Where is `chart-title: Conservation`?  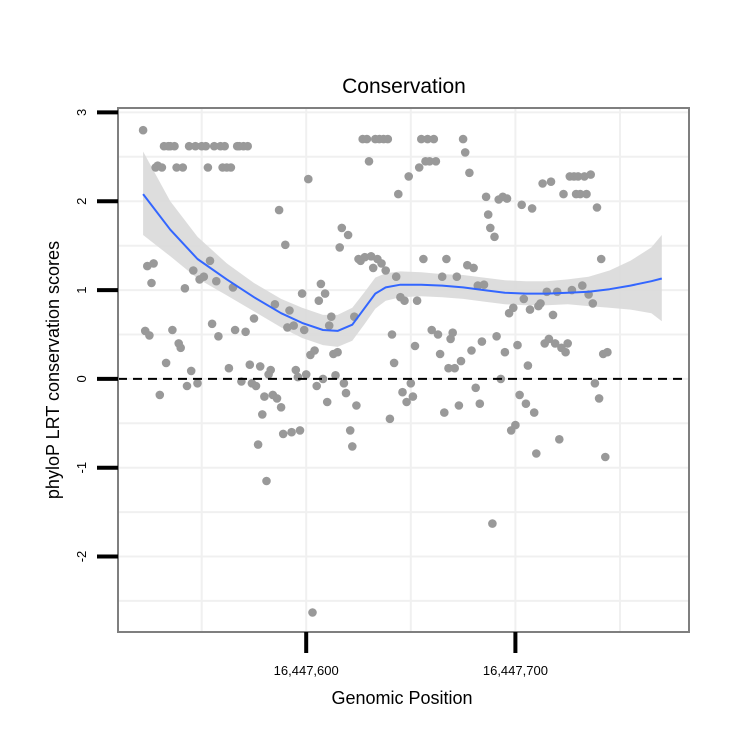 chart-title: Conservation is located at coordinates (404, 86).